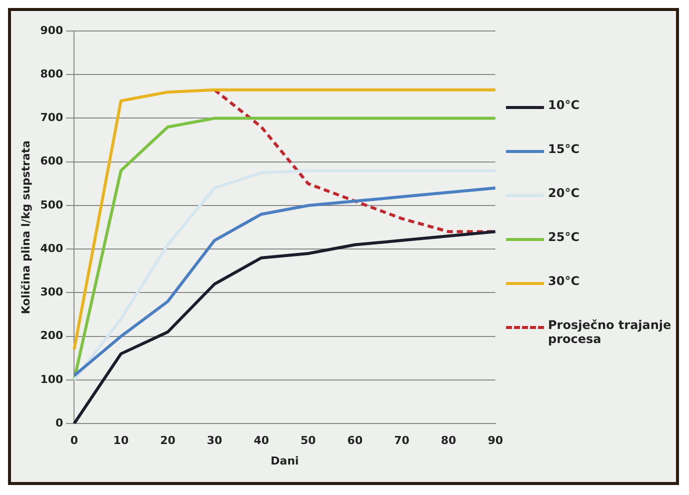  I want to click on x-tick-label: 40, so click(262, 441).